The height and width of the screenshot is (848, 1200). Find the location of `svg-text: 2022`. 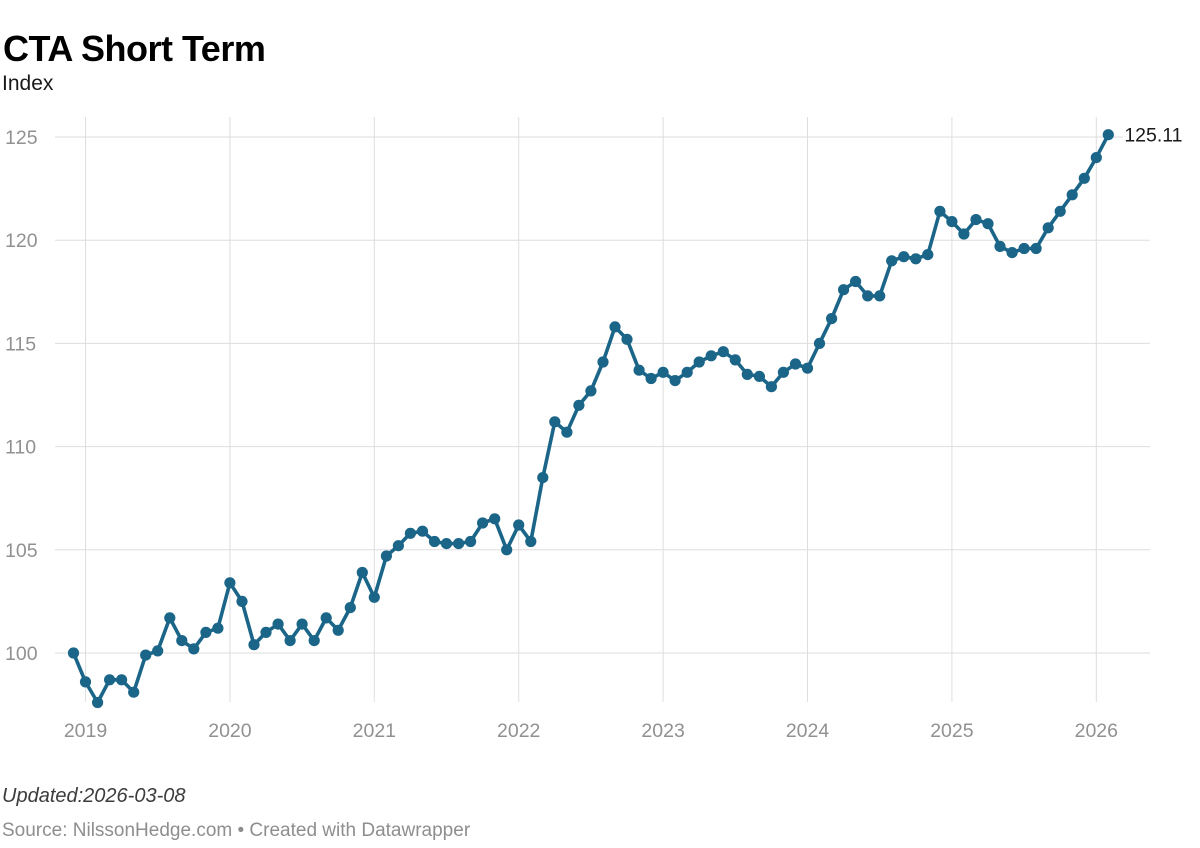

svg-text: 2022 is located at coordinates (518, 731).